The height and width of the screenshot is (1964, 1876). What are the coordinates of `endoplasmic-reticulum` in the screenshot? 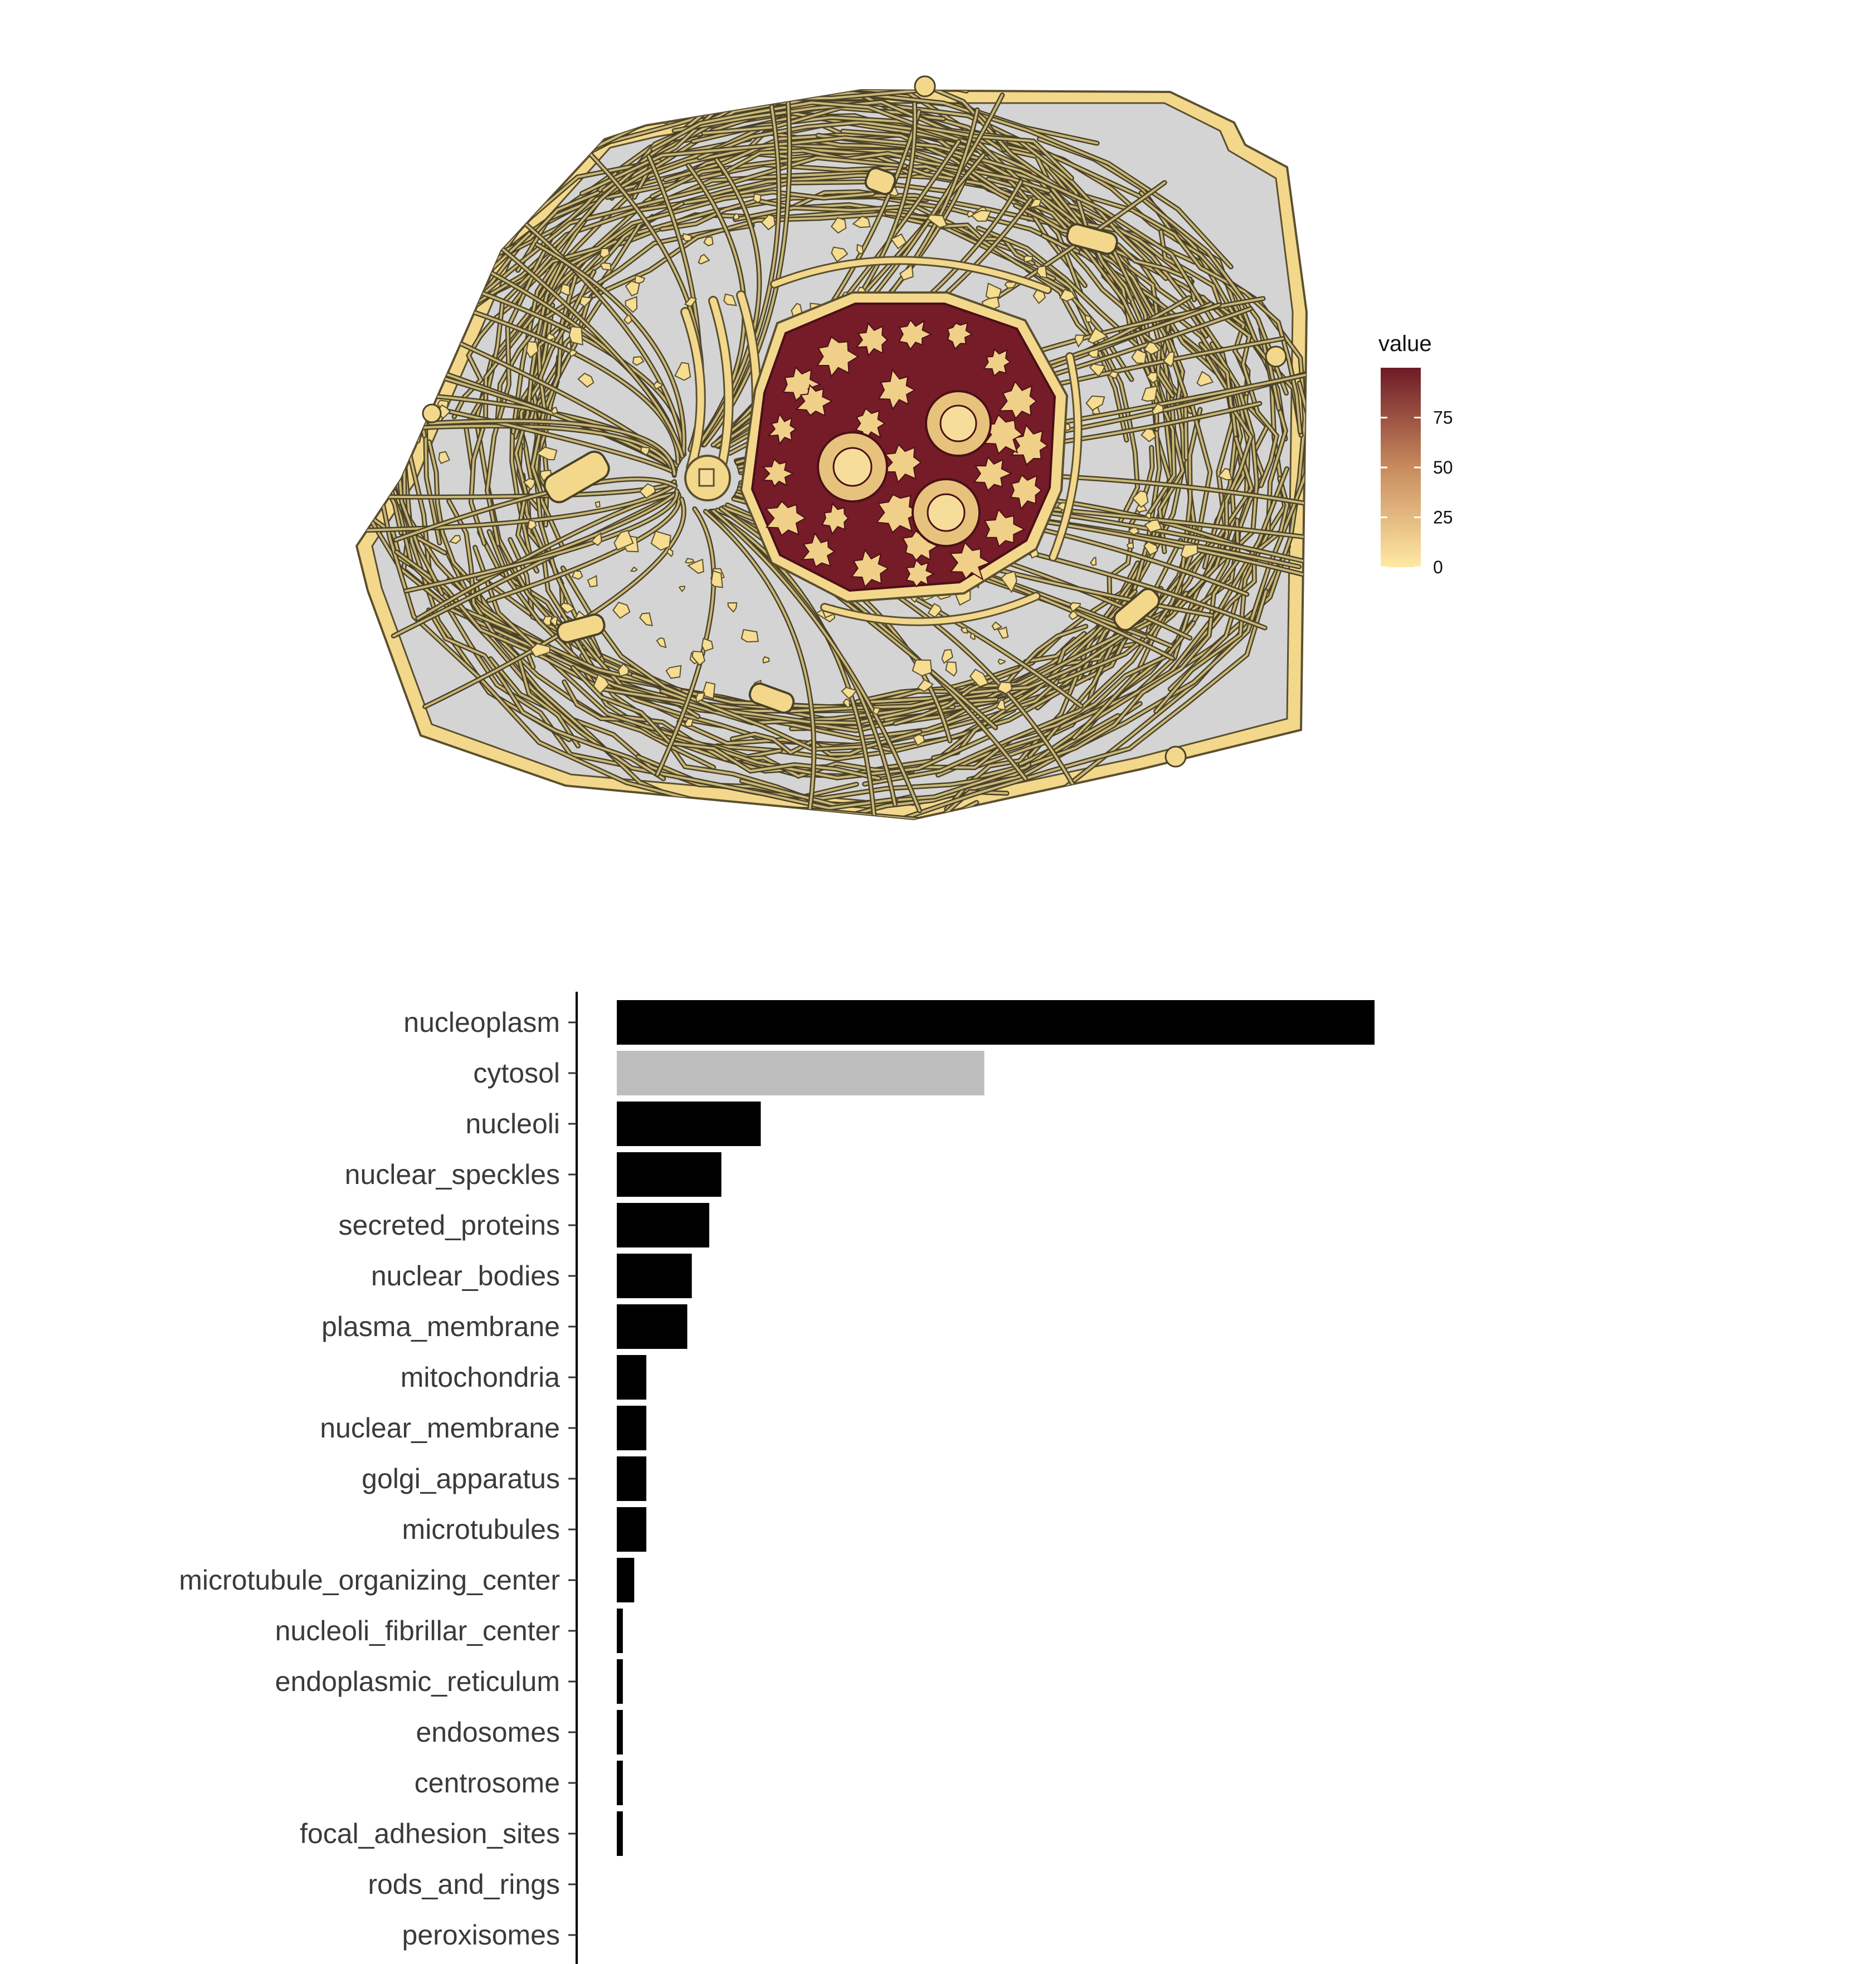 It's located at (926, 441).